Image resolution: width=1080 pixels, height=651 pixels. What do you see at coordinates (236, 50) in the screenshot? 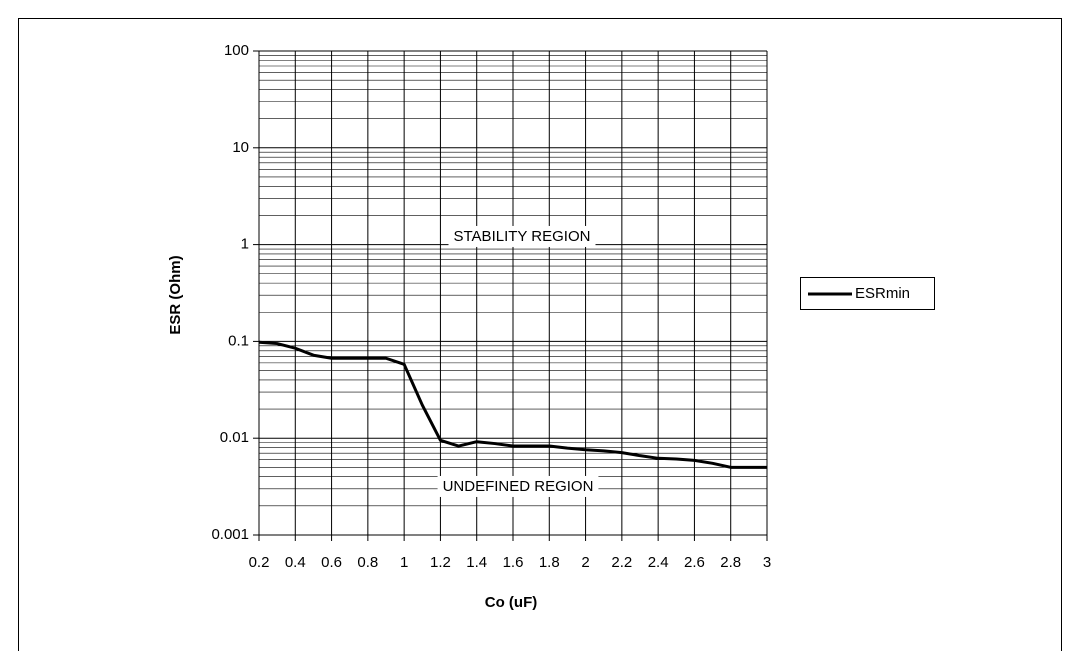
I see `y-tick-label: 100` at bounding box center [236, 50].